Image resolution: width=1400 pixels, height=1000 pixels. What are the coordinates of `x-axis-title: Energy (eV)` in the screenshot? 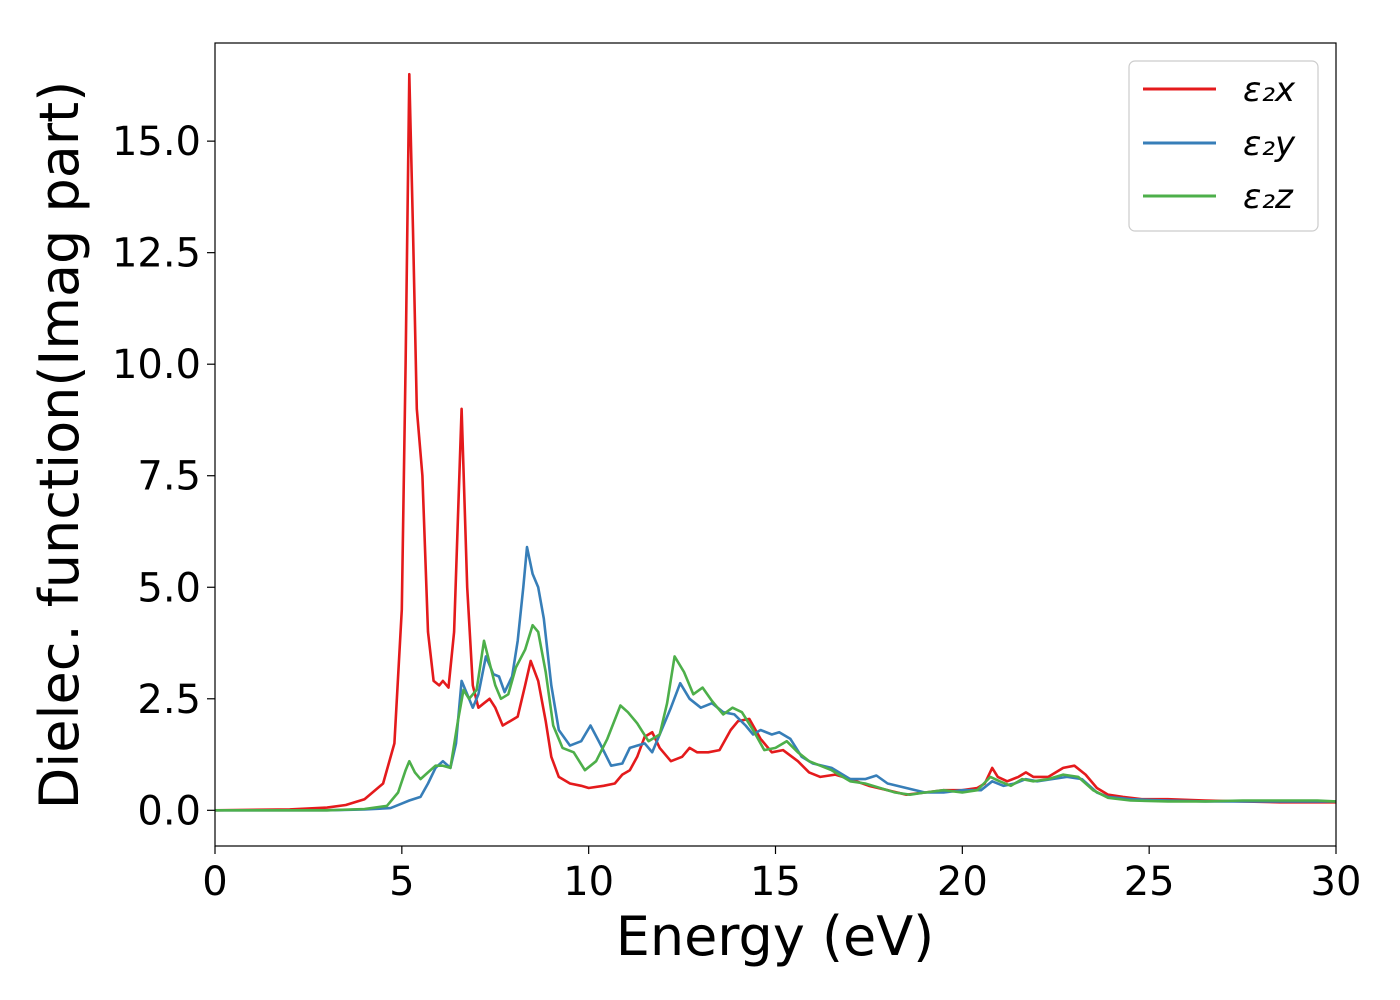 It's located at (775, 936).